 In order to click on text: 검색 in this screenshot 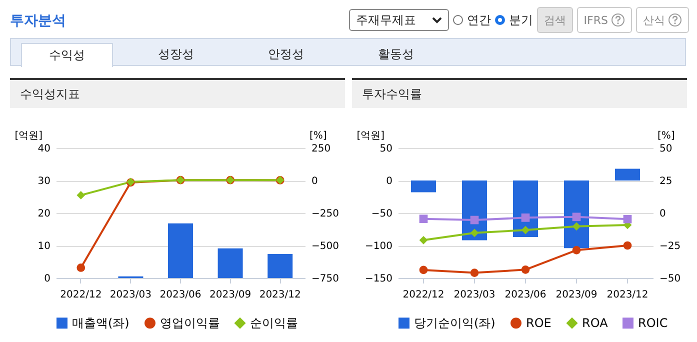, I will do `click(555, 20)`.